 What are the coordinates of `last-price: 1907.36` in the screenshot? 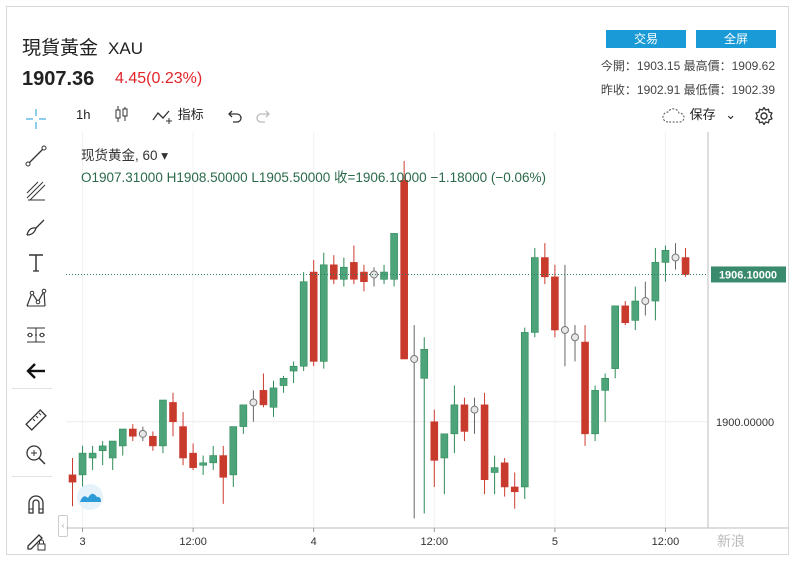 It's located at (58, 79).